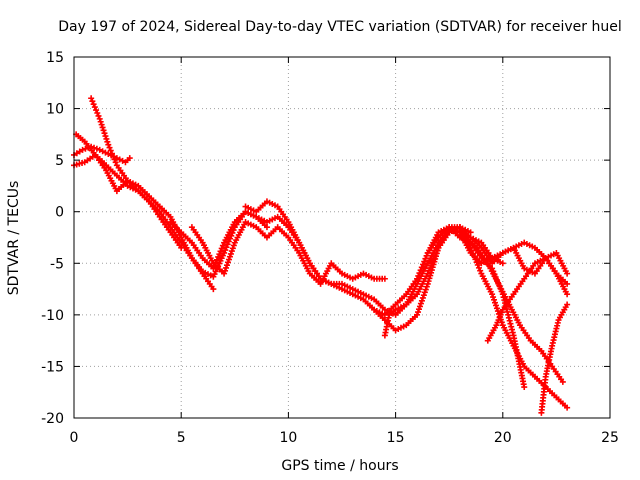 The height and width of the screenshot is (480, 640). I want to click on series-sat-d, so click(136, 173).